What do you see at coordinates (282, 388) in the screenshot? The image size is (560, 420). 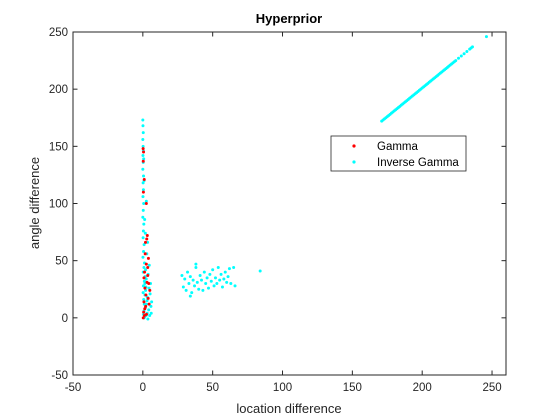 I see `x-tick-label: 100` at bounding box center [282, 388].